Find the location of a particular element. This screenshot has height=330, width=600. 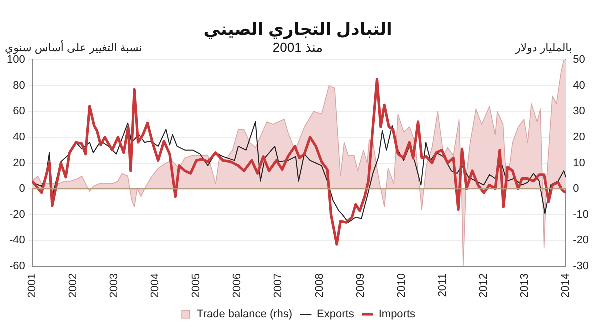

legend-label: Exports is located at coordinates (336, 314).